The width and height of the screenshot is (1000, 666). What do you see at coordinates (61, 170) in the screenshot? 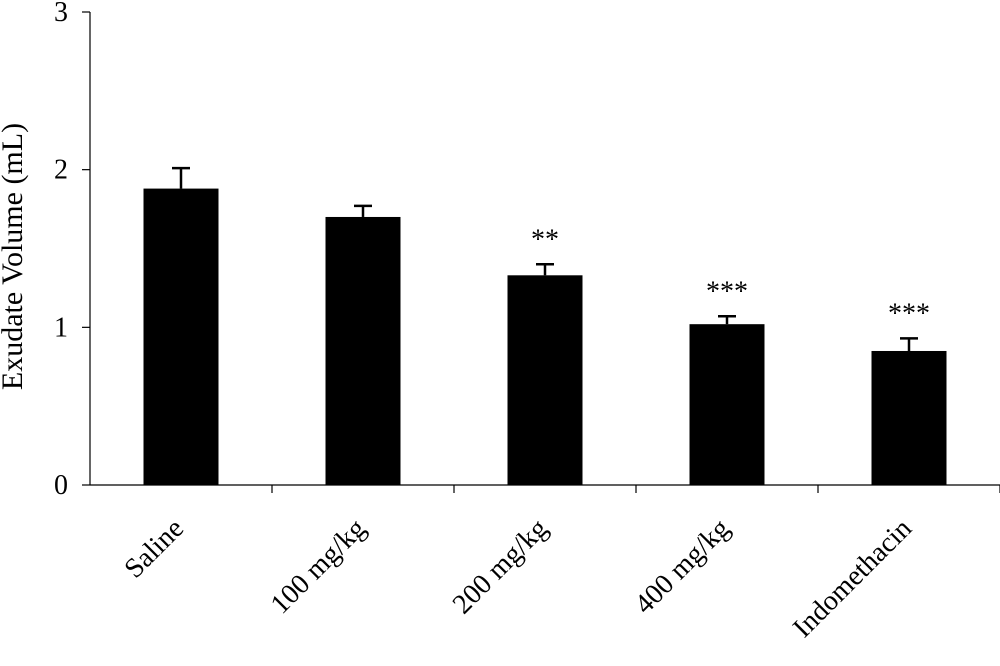
I see `y-tick-label: 2` at bounding box center [61, 170].